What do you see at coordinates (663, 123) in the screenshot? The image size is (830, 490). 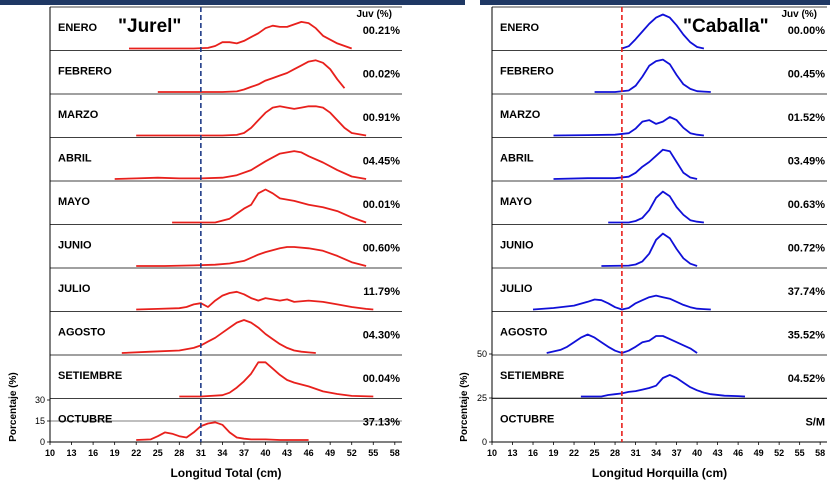 I see `caballa-panel: MARZO 01.52%` at bounding box center [663, 123].